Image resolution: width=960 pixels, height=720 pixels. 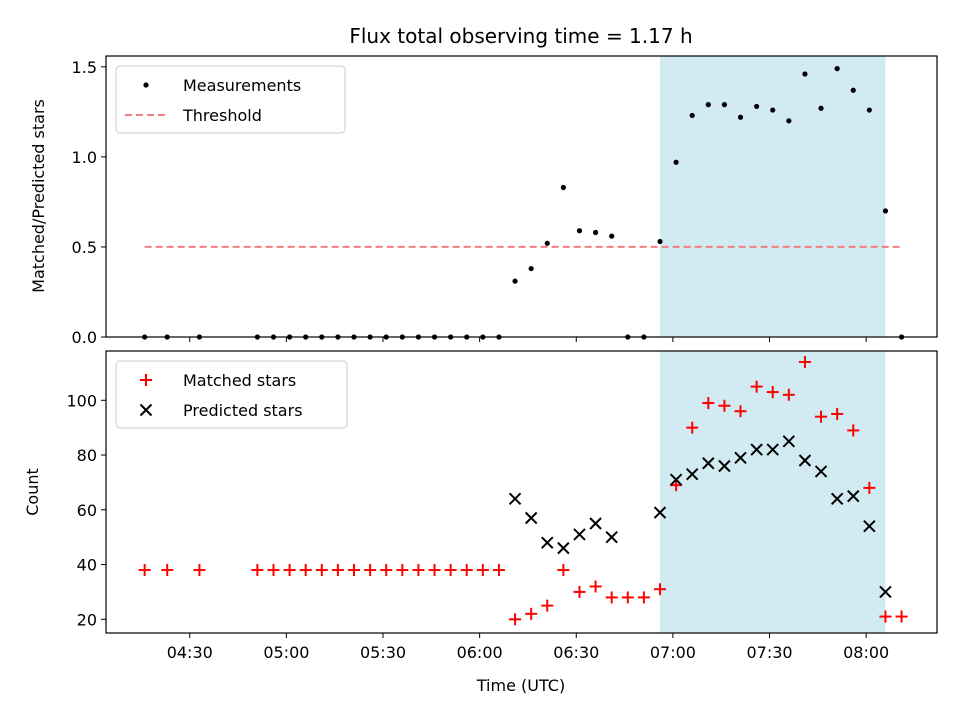 I want to click on x-tick-label: 04:30, so click(x=190, y=652).